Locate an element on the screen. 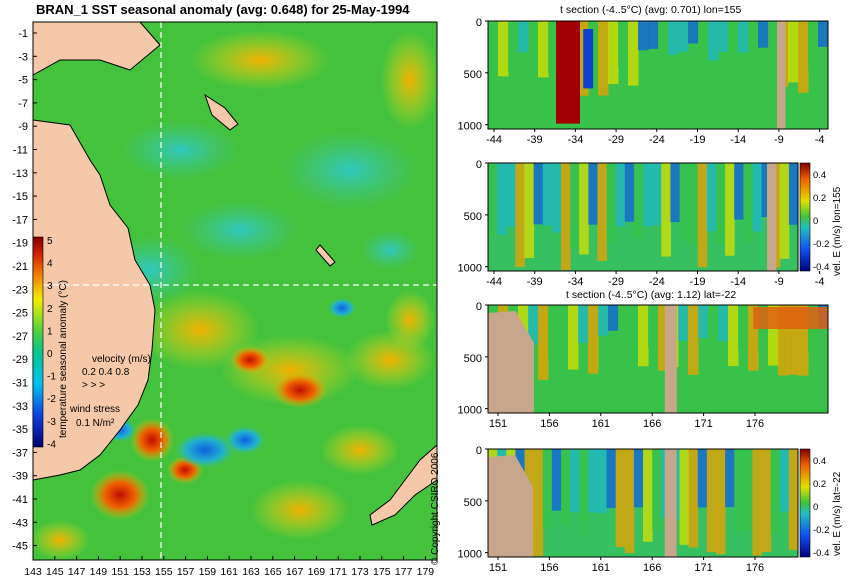 This screenshot has width=850, height=580. temp-colorbar-tick: 2 is located at coordinates (50, 309).